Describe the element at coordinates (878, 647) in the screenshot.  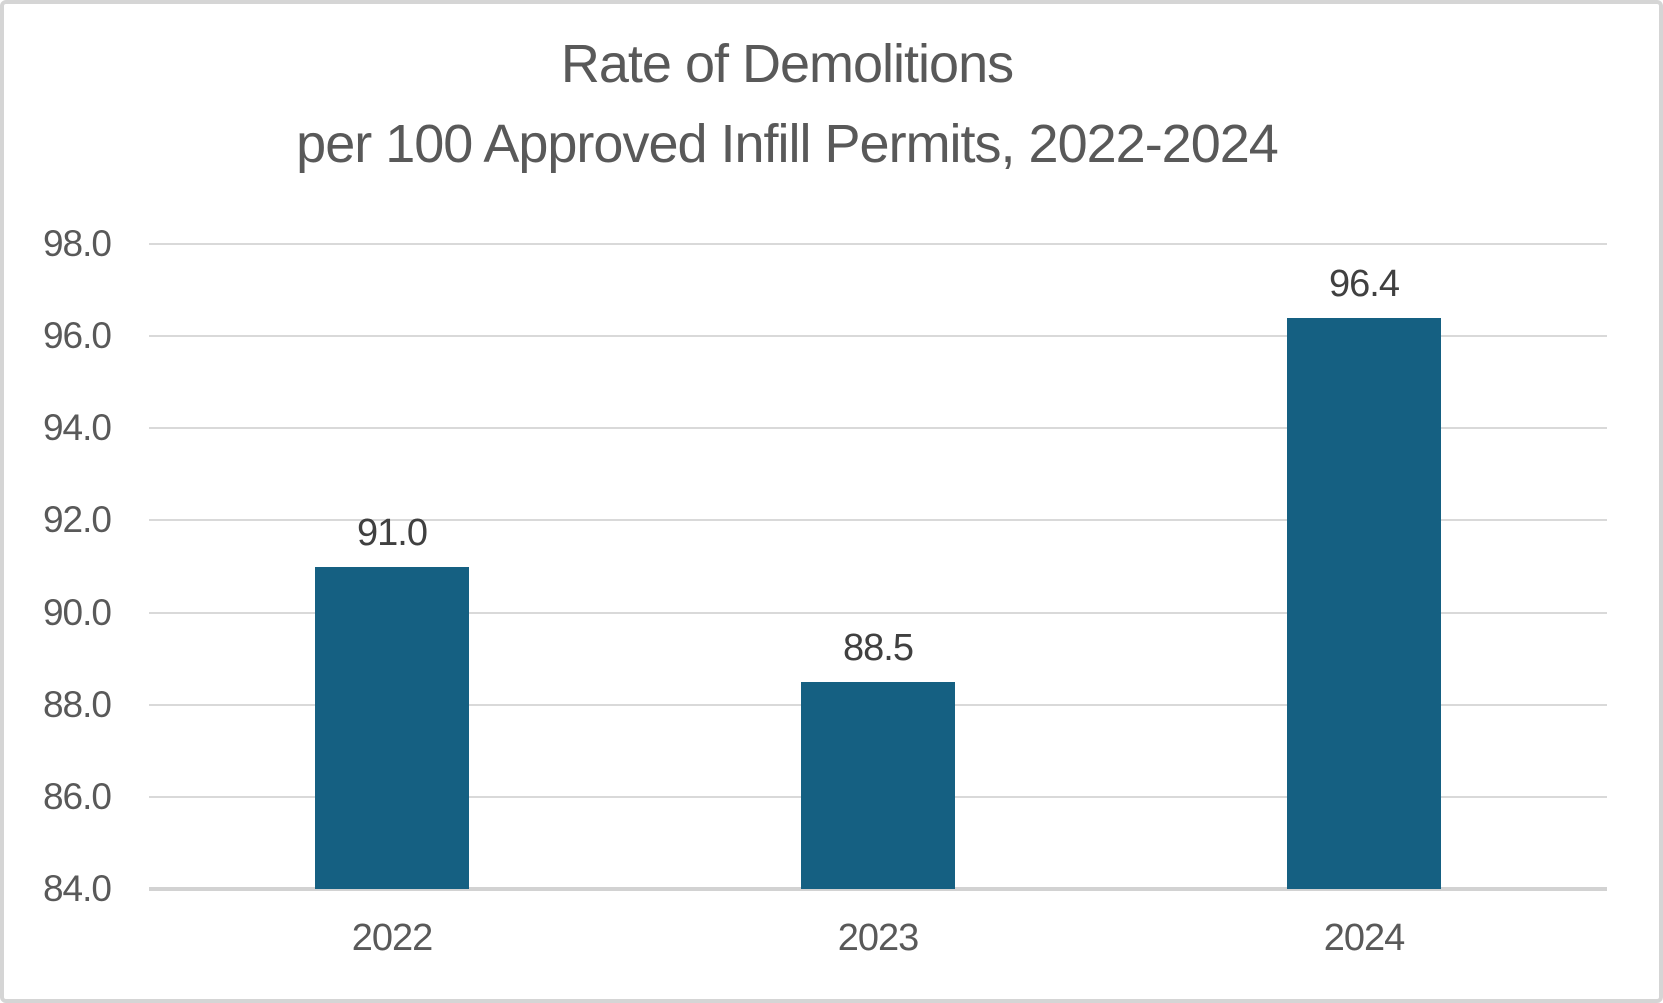
I see `data-label-2023: 88.5` at that location.